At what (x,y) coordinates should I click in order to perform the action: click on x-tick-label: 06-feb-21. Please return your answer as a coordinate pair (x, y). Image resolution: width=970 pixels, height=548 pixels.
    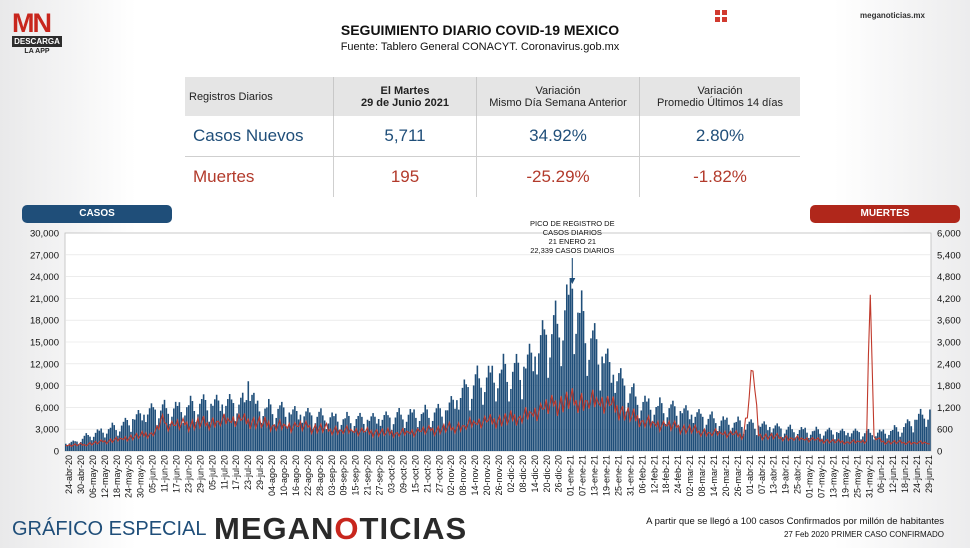
    Looking at the image, I should click on (642, 474).